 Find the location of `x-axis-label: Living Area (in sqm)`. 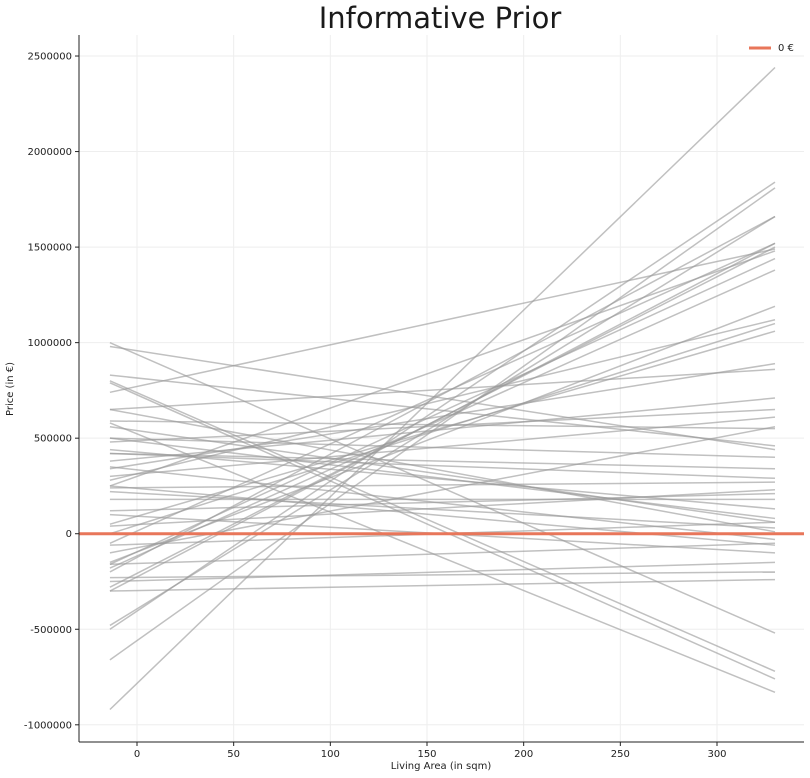

x-axis-label: Living Area (in sqm) is located at coordinates (441, 766).